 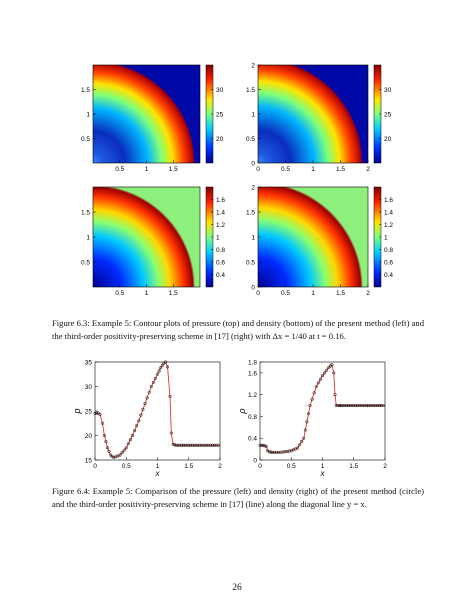 I want to click on density-plot: 0 0.5 1 1.5 2 0 0.4 0.8 1.2 1.6 1.8 x ρ, so click(x=312, y=419).